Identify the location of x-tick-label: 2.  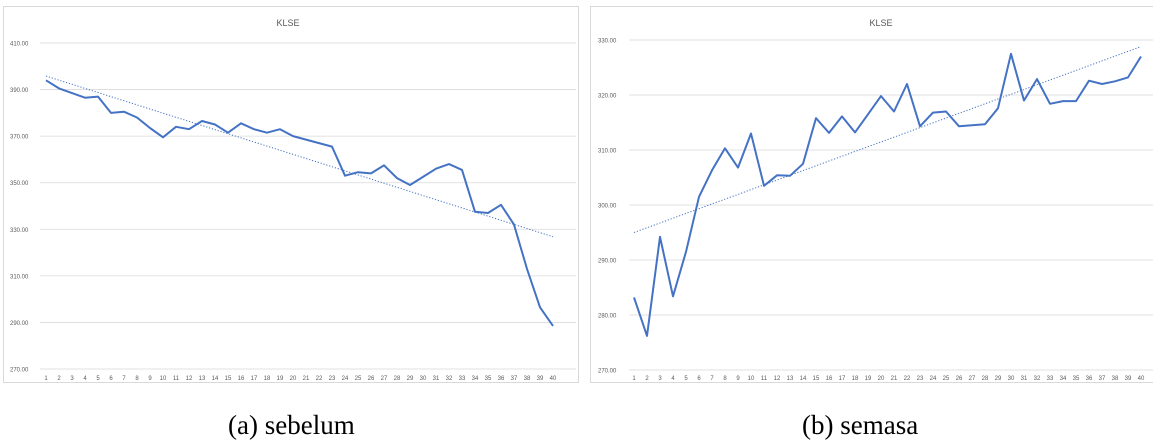
(647, 379).